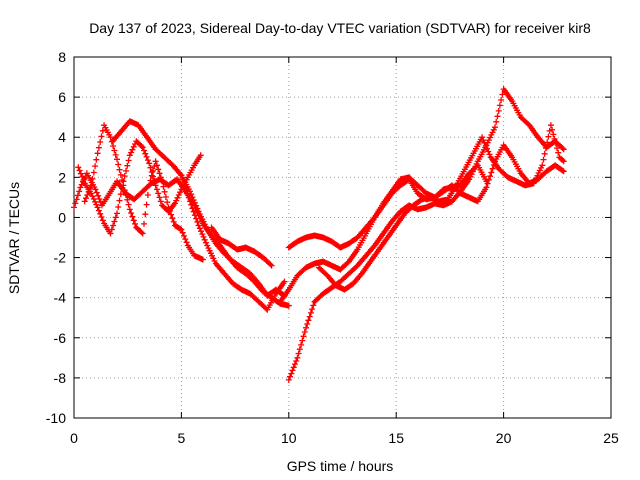 This screenshot has width=640, height=480. What do you see at coordinates (62, 217) in the screenshot?
I see `y-tick-label: 0` at bounding box center [62, 217].